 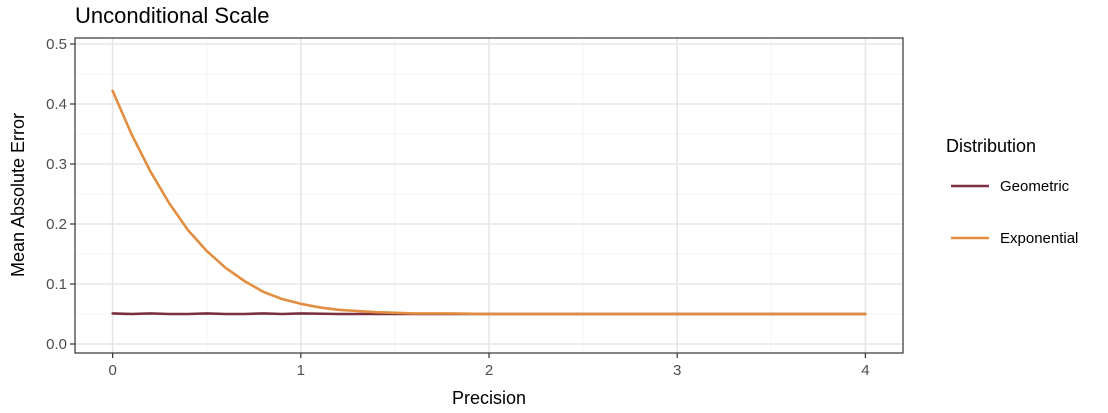 I want to click on x-axis-title: Precision, so click(x=489, y=398).